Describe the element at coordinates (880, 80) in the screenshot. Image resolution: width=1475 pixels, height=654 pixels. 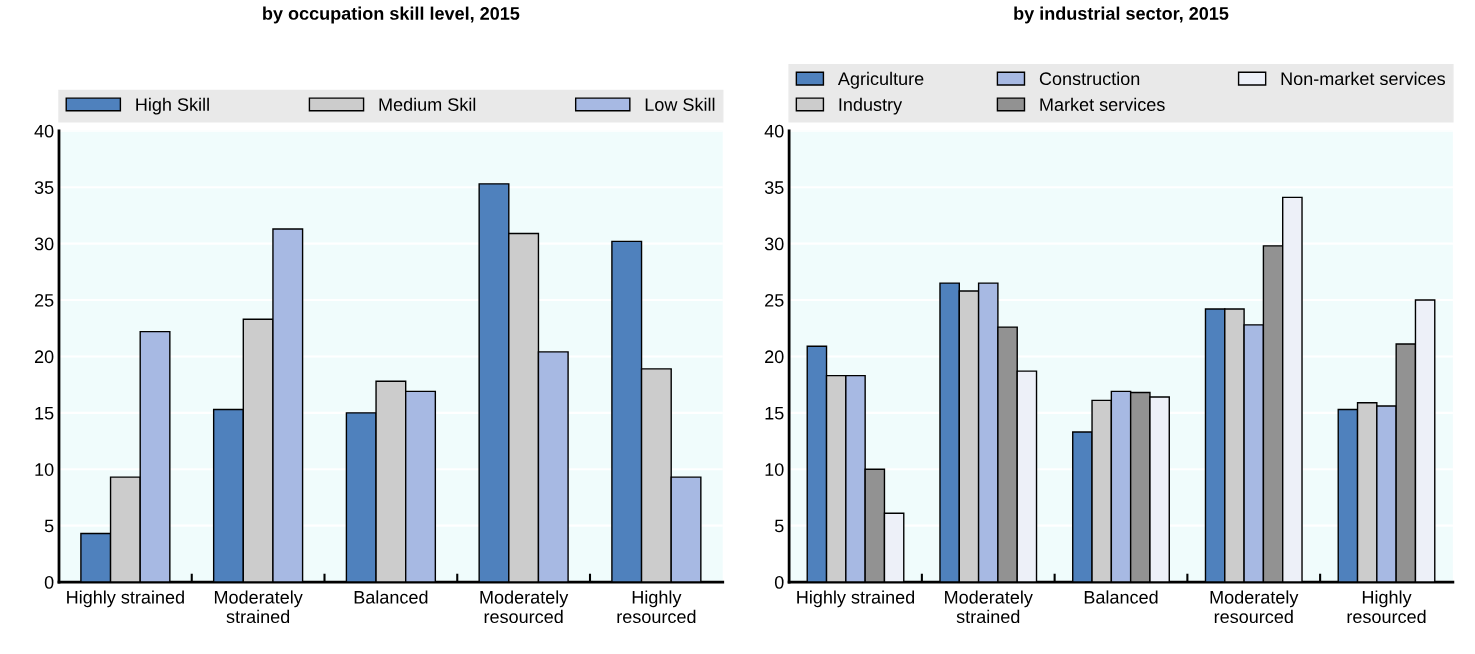
I see `legend-label: Agriculture` at that location.